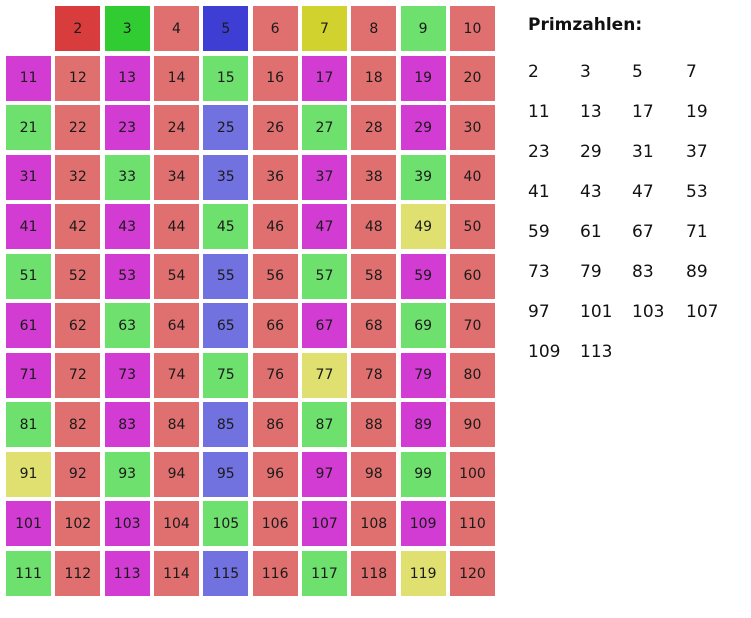  What do you see at coordinates (324, 128) in the screenshot?
I see `number-cell: 27` at bounding box center [324, 128].